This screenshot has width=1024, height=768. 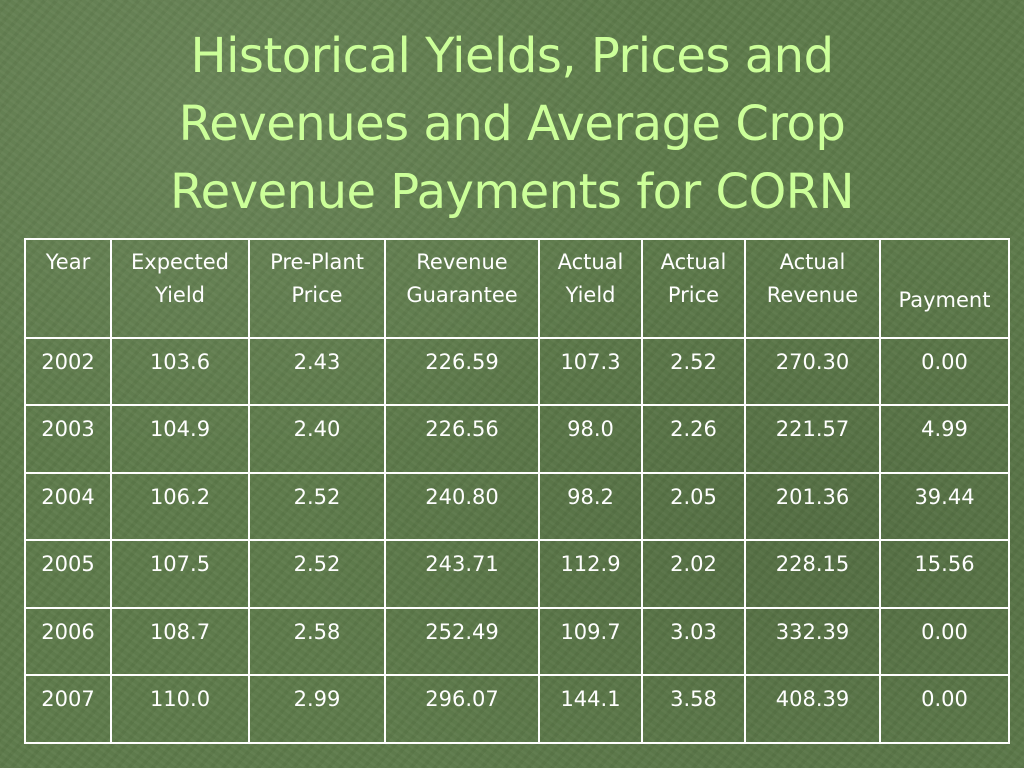 What do you see at coordinates (180, 371) in the screenshot?
I see `cell-expected-yield: 103.6` at bounding box center [180, 371].